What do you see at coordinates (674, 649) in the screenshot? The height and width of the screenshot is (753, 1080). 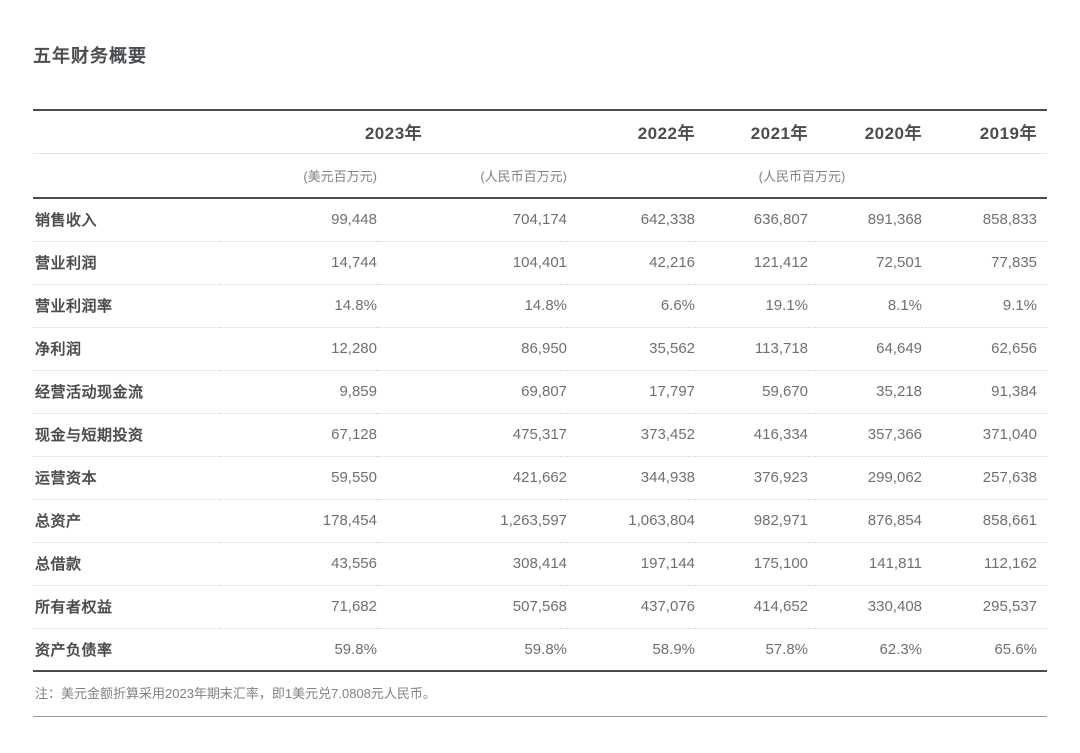 I see `cell-value: 58.9%` at bounding box center [674, 649].